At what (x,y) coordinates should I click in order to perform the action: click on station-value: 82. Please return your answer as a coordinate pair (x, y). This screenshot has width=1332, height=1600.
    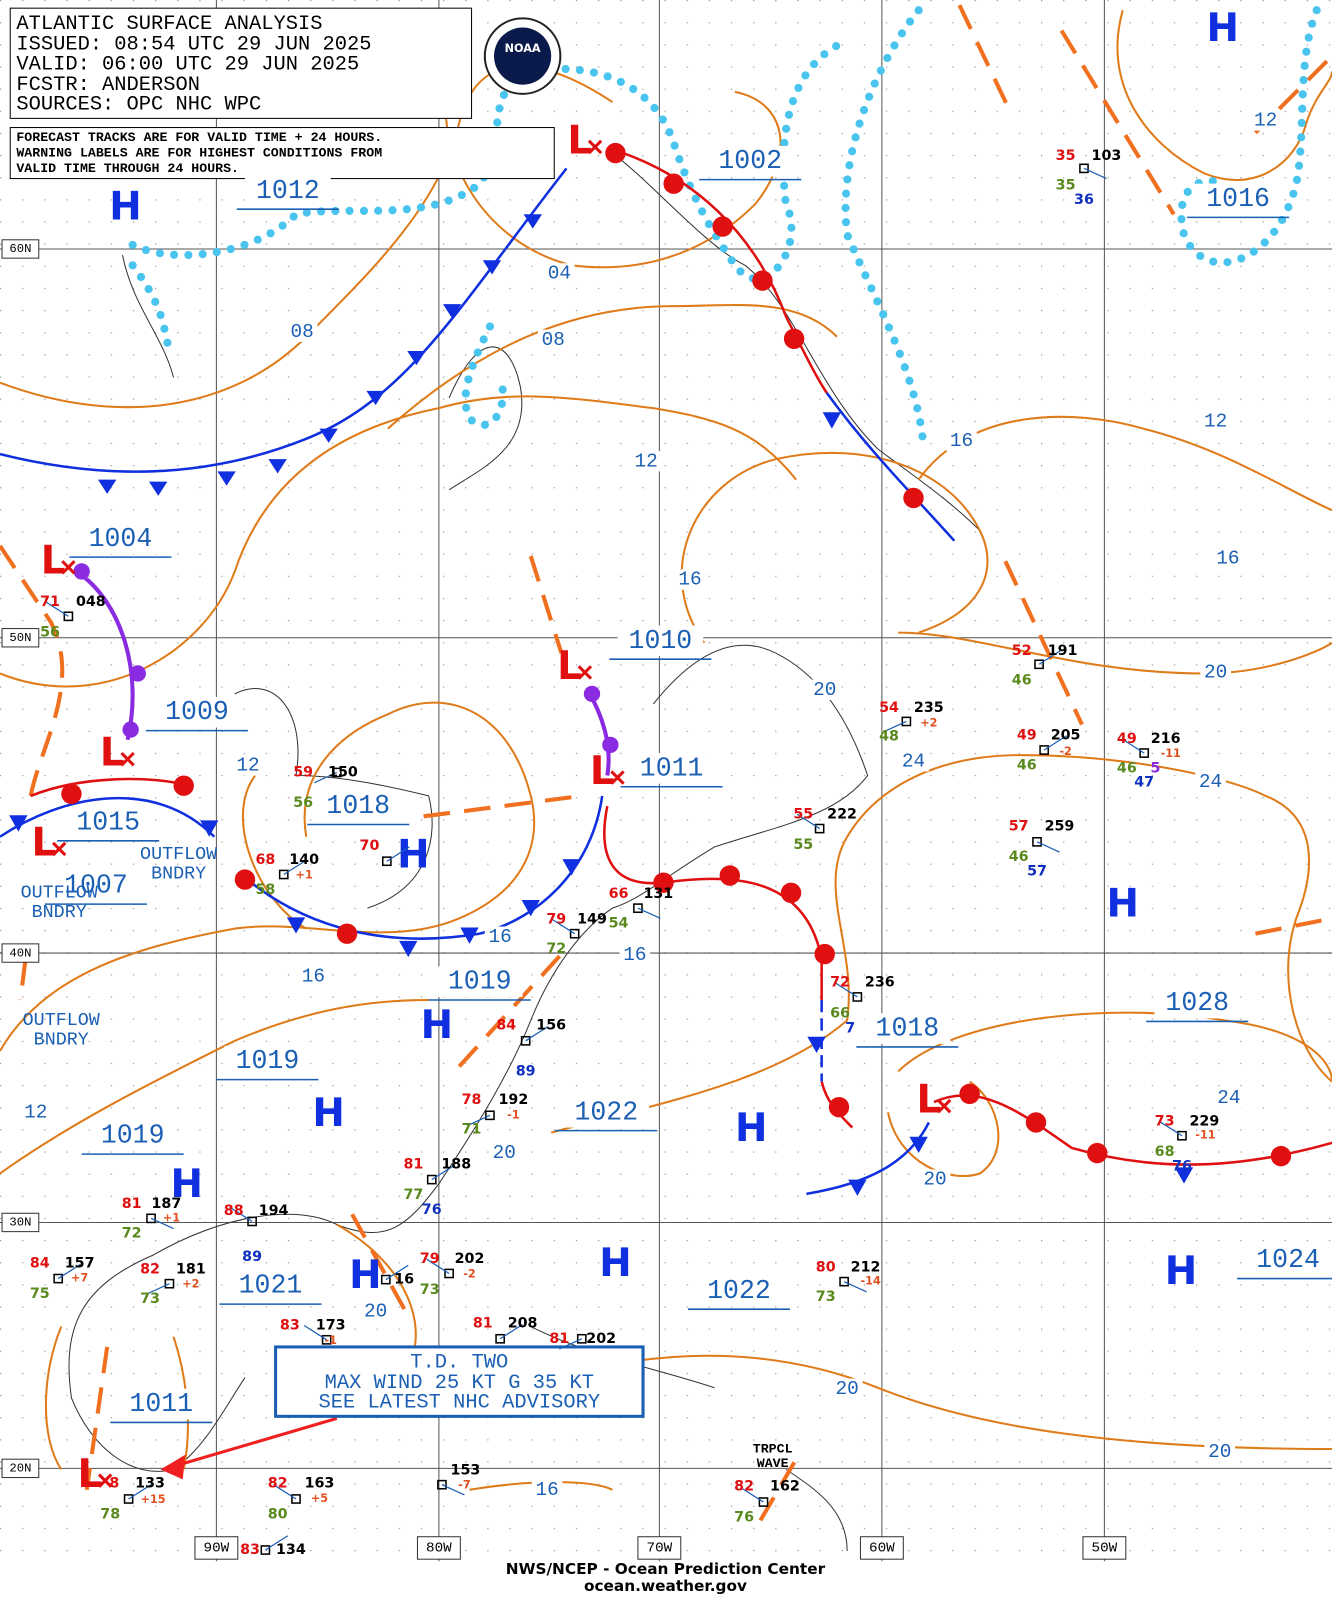
    Looking at the image, I should click on (744, 1487).